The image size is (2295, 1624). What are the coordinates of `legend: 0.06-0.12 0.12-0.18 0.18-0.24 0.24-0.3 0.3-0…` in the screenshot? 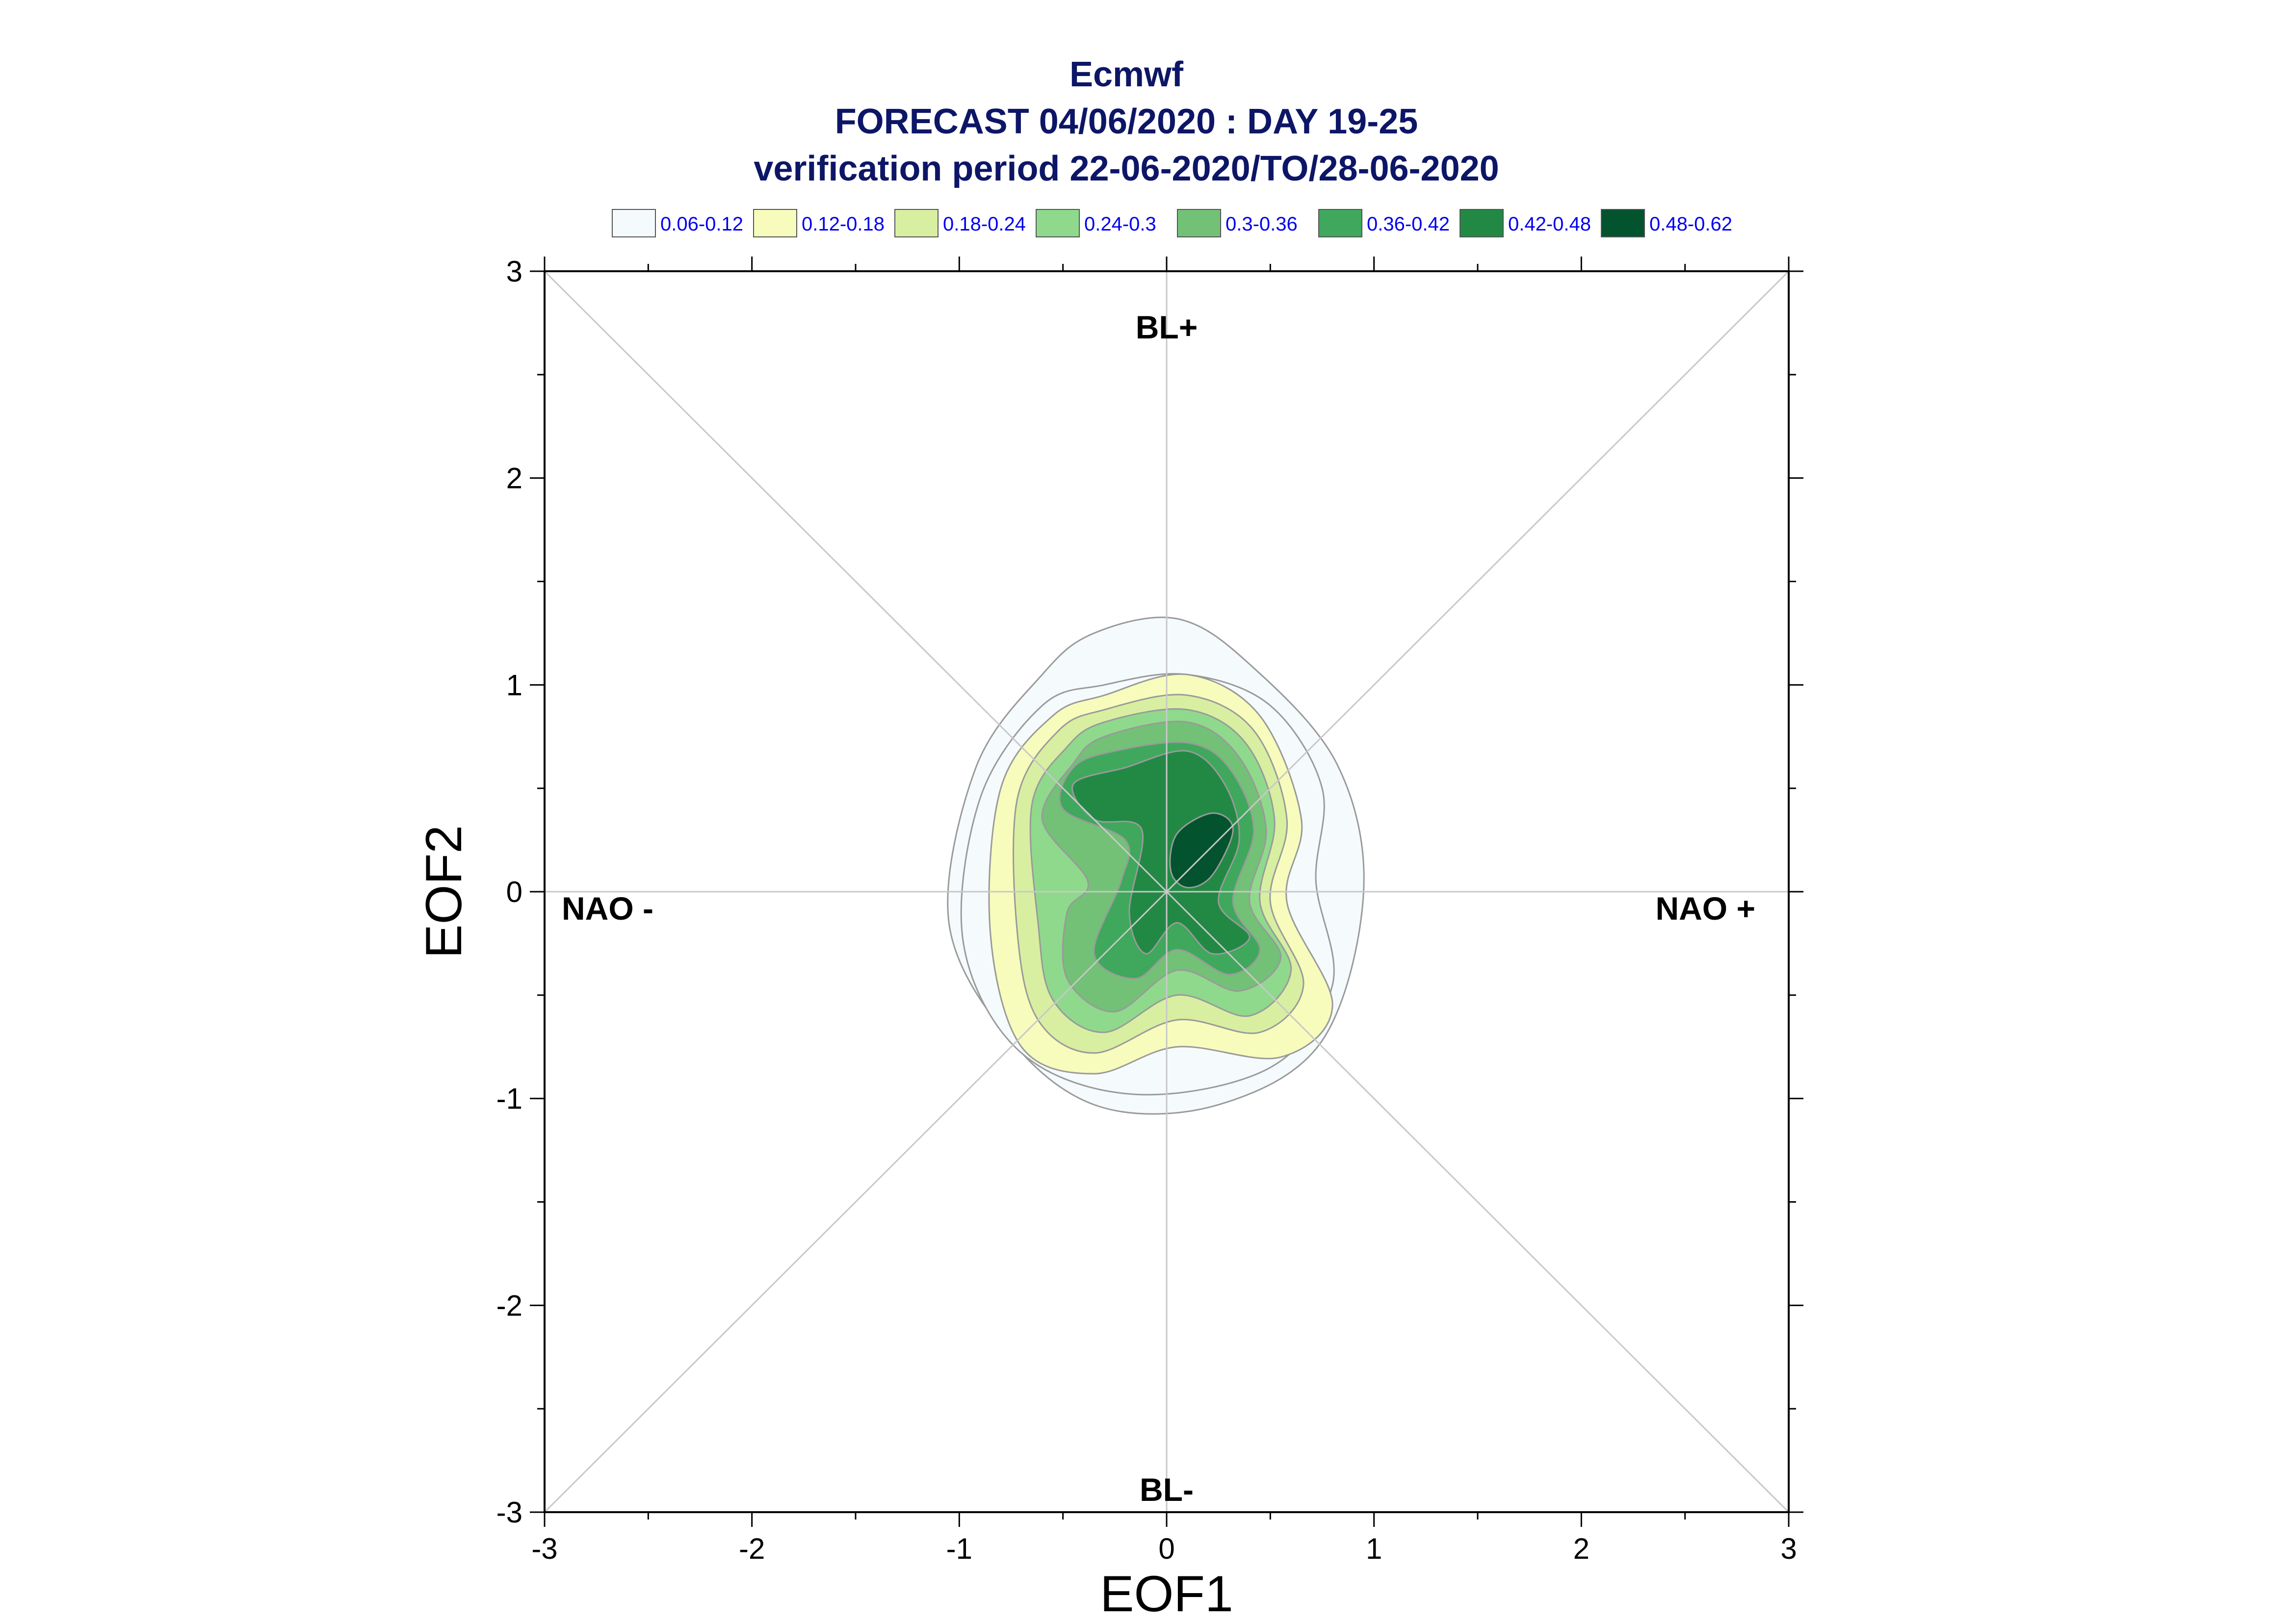 It's located at (1172, 223).